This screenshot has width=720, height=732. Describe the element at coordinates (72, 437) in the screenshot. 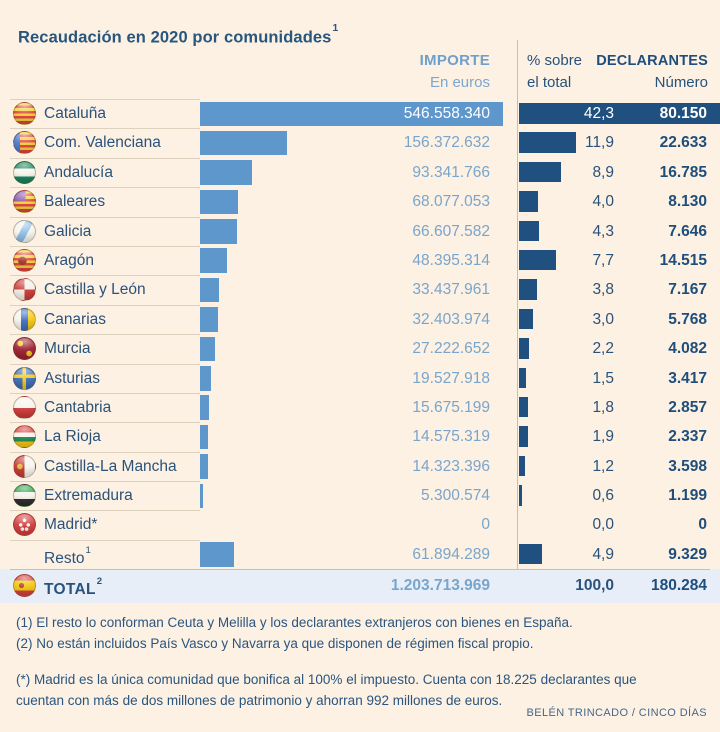

I see `community-label: La Rioja` at that location.